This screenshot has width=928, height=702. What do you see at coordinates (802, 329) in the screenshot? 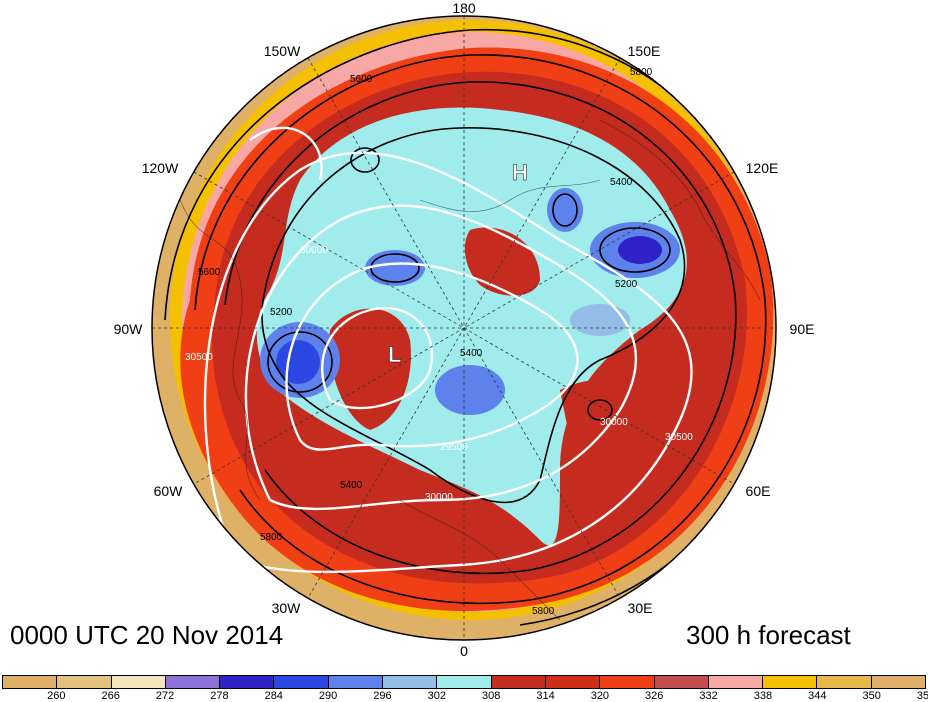
I see `lon-label-90e: 90E` at bounding box center [802, 329].